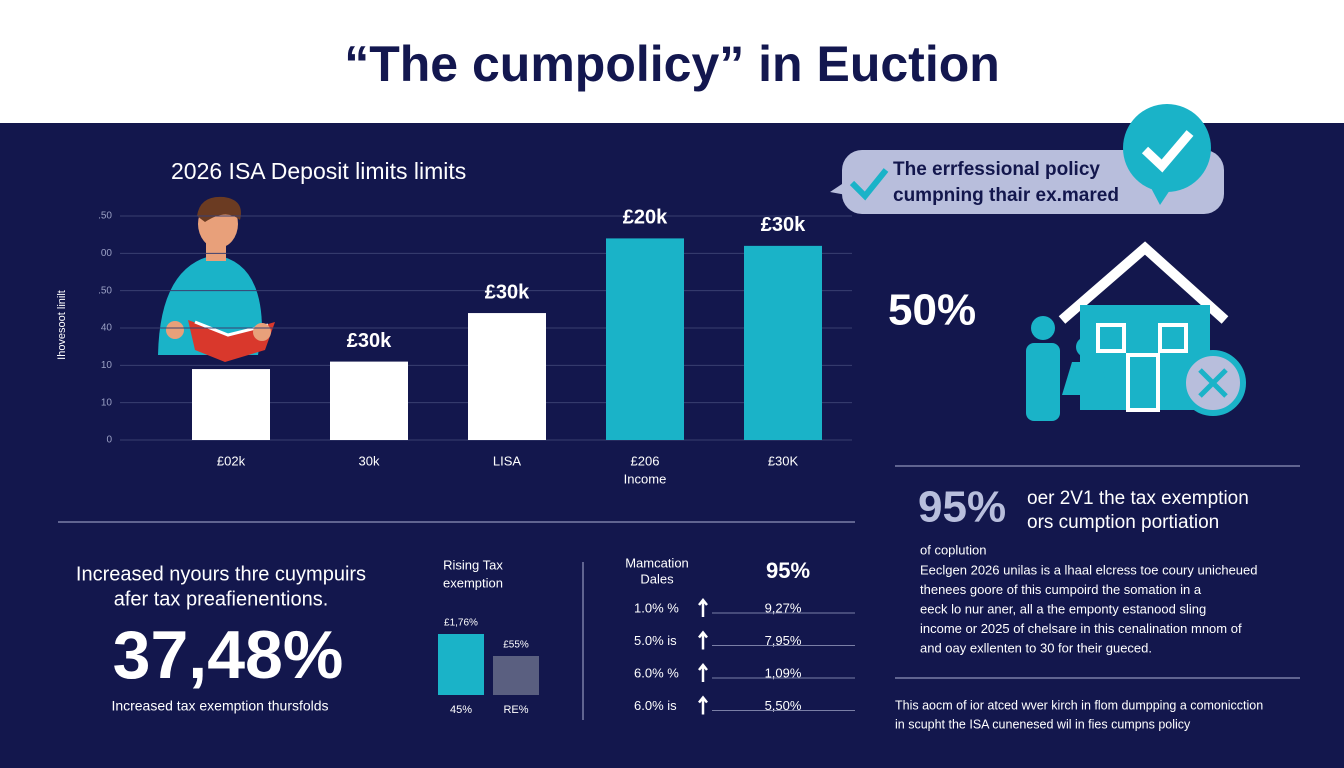  Describe the element at coordinates (932, 310) in the screenshot. I see `stat-50: 50%` at that location.